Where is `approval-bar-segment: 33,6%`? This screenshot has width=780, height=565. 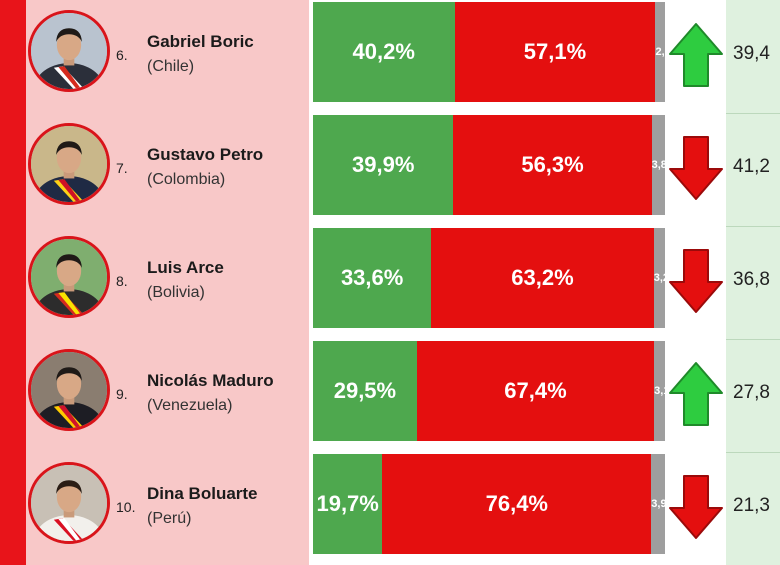
approval-bar-segment: 33,6% is located at coordinates (372, 278).